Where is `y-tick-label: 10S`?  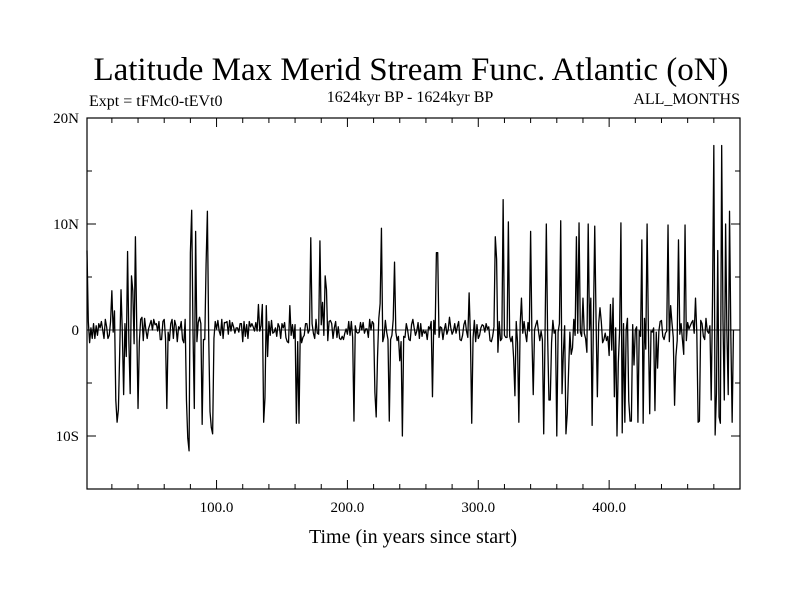
y-tick-label: 10S is located at coordinates (67, 437).